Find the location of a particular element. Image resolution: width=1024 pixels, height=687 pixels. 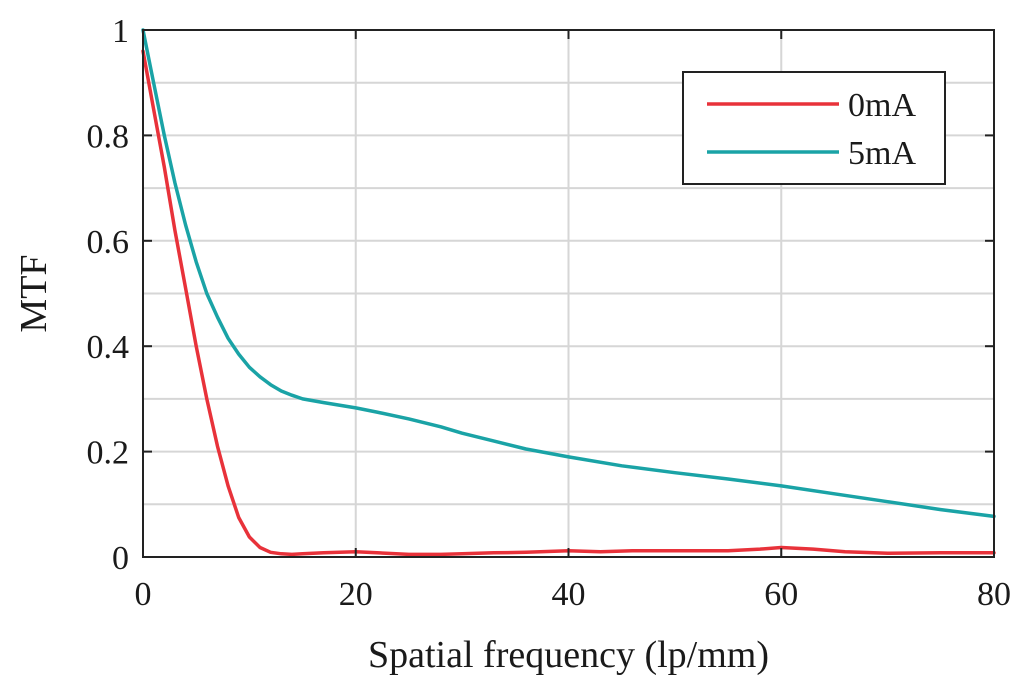

x-tick-label: 60 is located at coordinates (781, 594).